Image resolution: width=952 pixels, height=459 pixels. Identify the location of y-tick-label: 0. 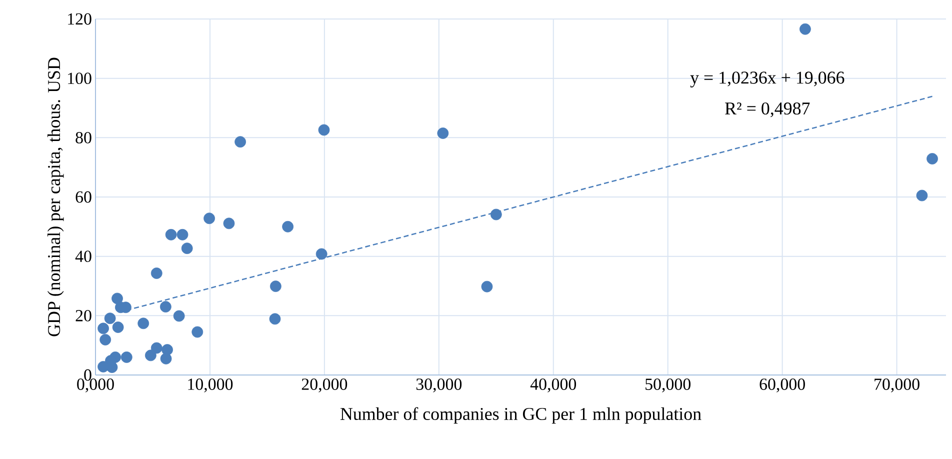
(88, 375).